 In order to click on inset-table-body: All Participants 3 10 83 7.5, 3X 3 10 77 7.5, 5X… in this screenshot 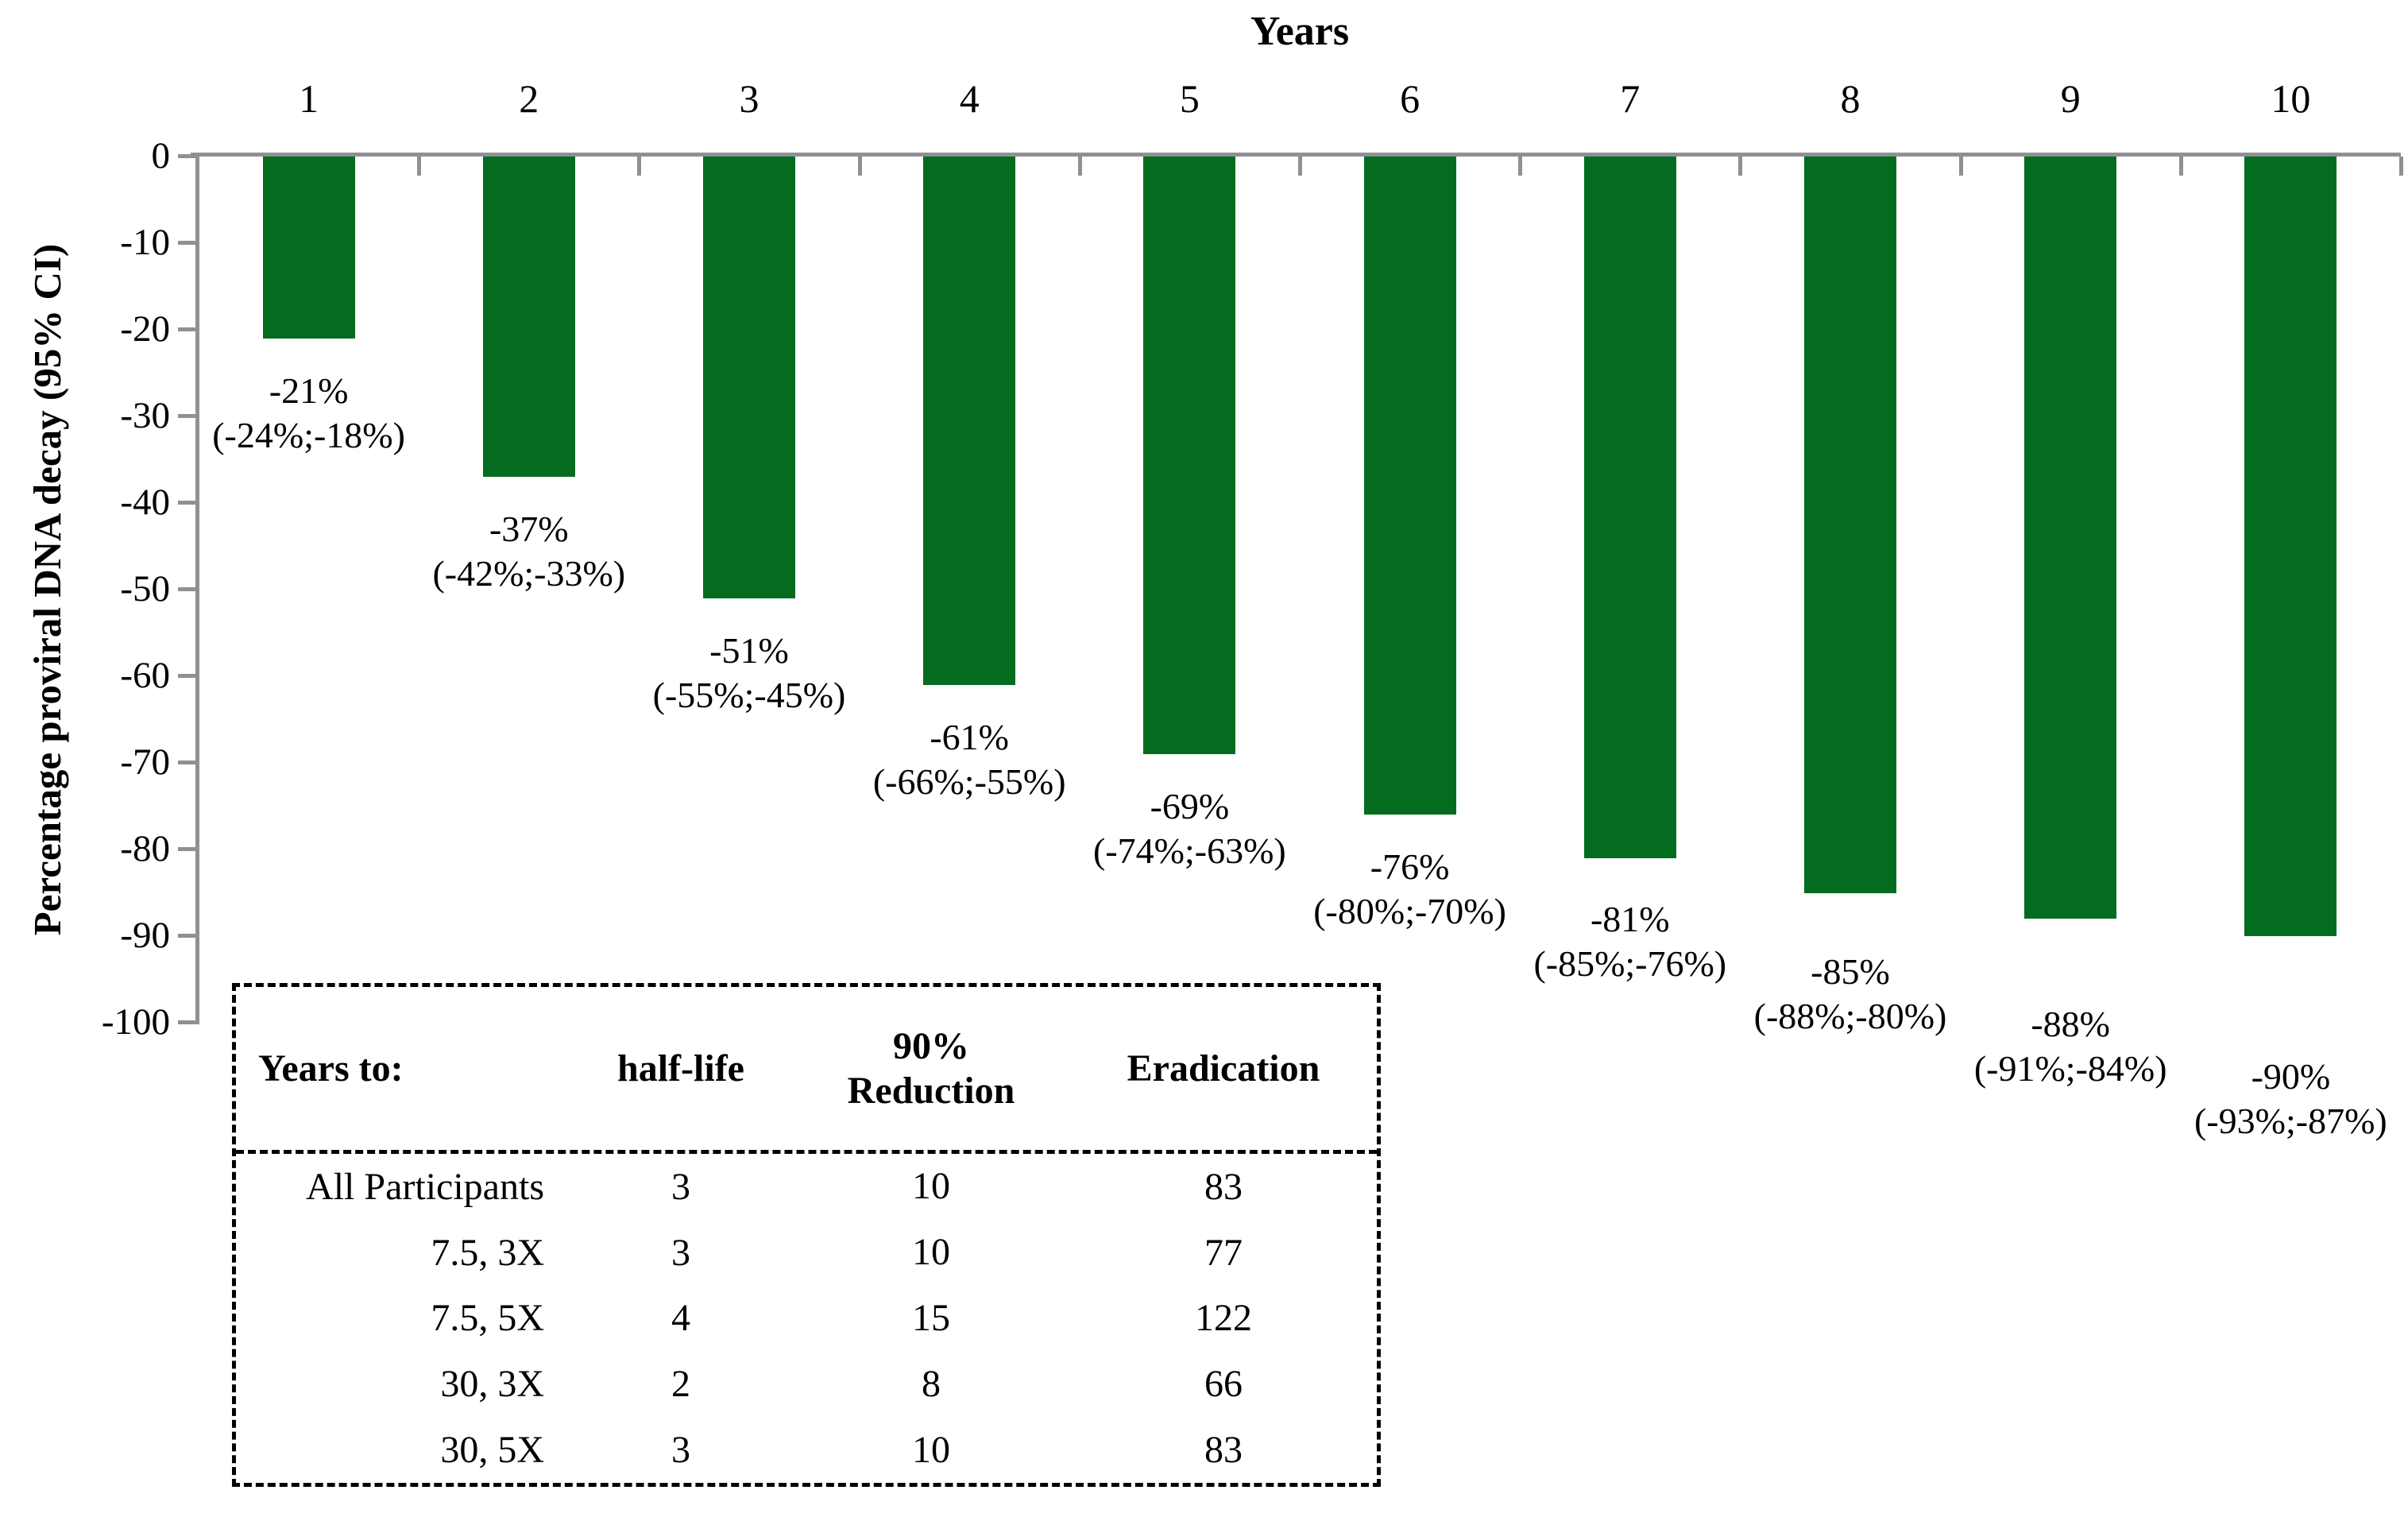, I will do `click(807, 1318)`.